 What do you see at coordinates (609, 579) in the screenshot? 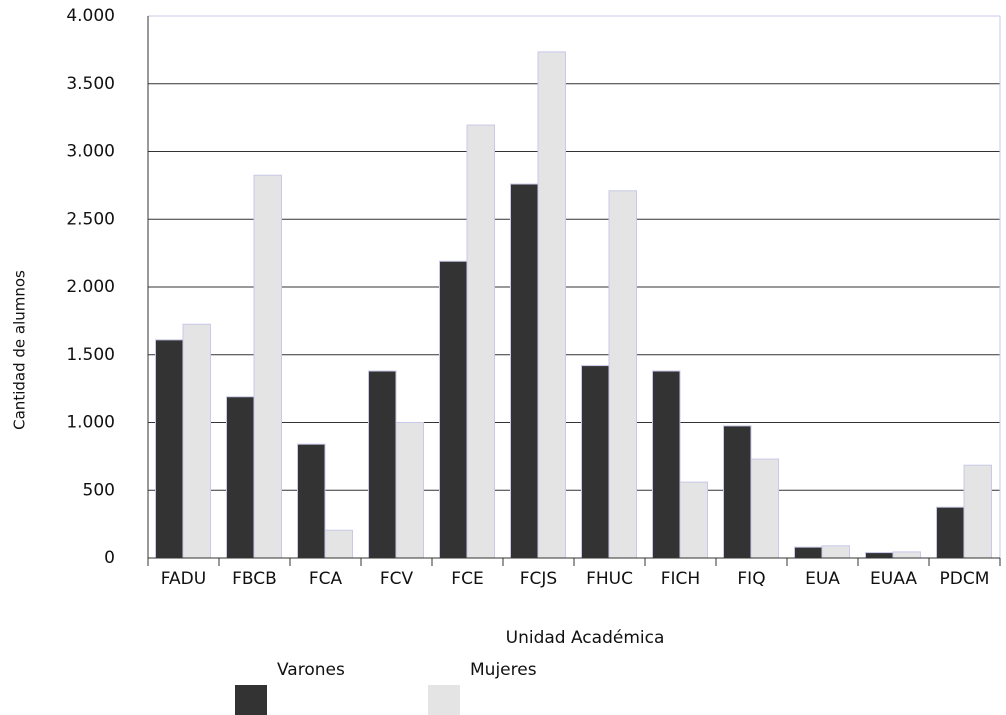
I see `x-tick-label: FHUC` at bounding box center [609, 579].